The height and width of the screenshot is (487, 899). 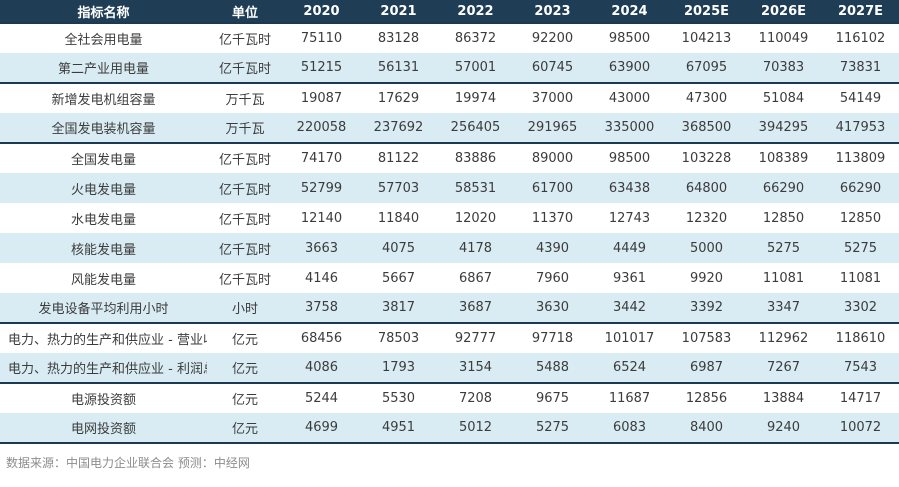 What do you see at coordinates (783, 368) in the screenshot?
I see `value-cell: 7267` at bounding box center [783, 368].